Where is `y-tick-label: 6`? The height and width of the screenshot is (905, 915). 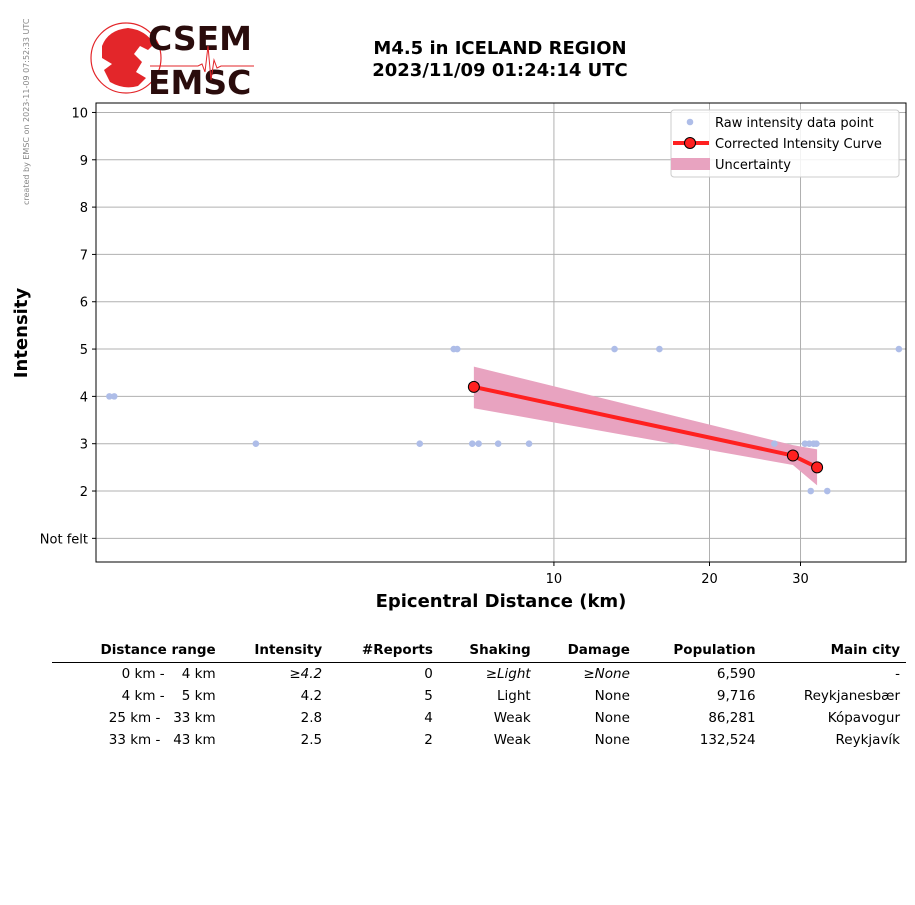
y-tick-label: 6 is located at coordinates (84, 303).